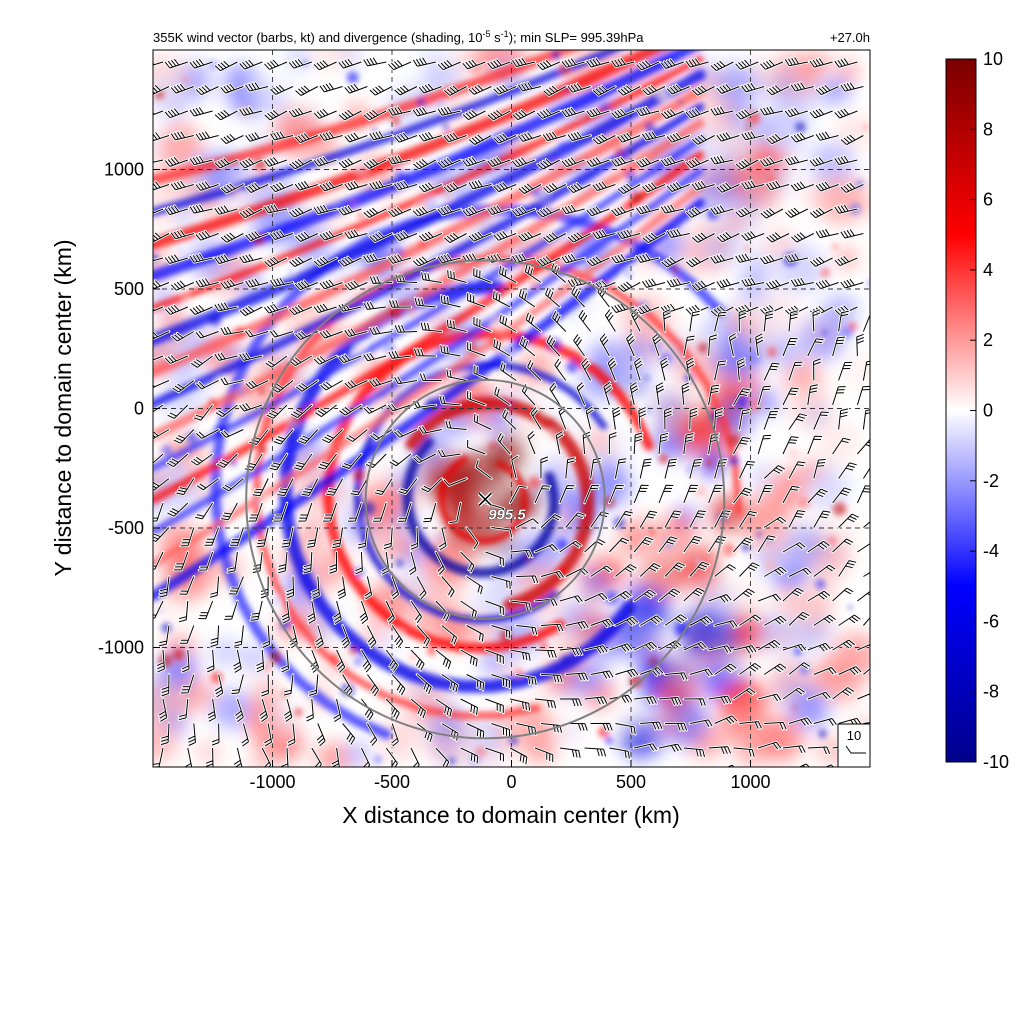 This screenshot has height=1024, width=1024. I want to click on y-tick-label: 1000, so click(124, 170).